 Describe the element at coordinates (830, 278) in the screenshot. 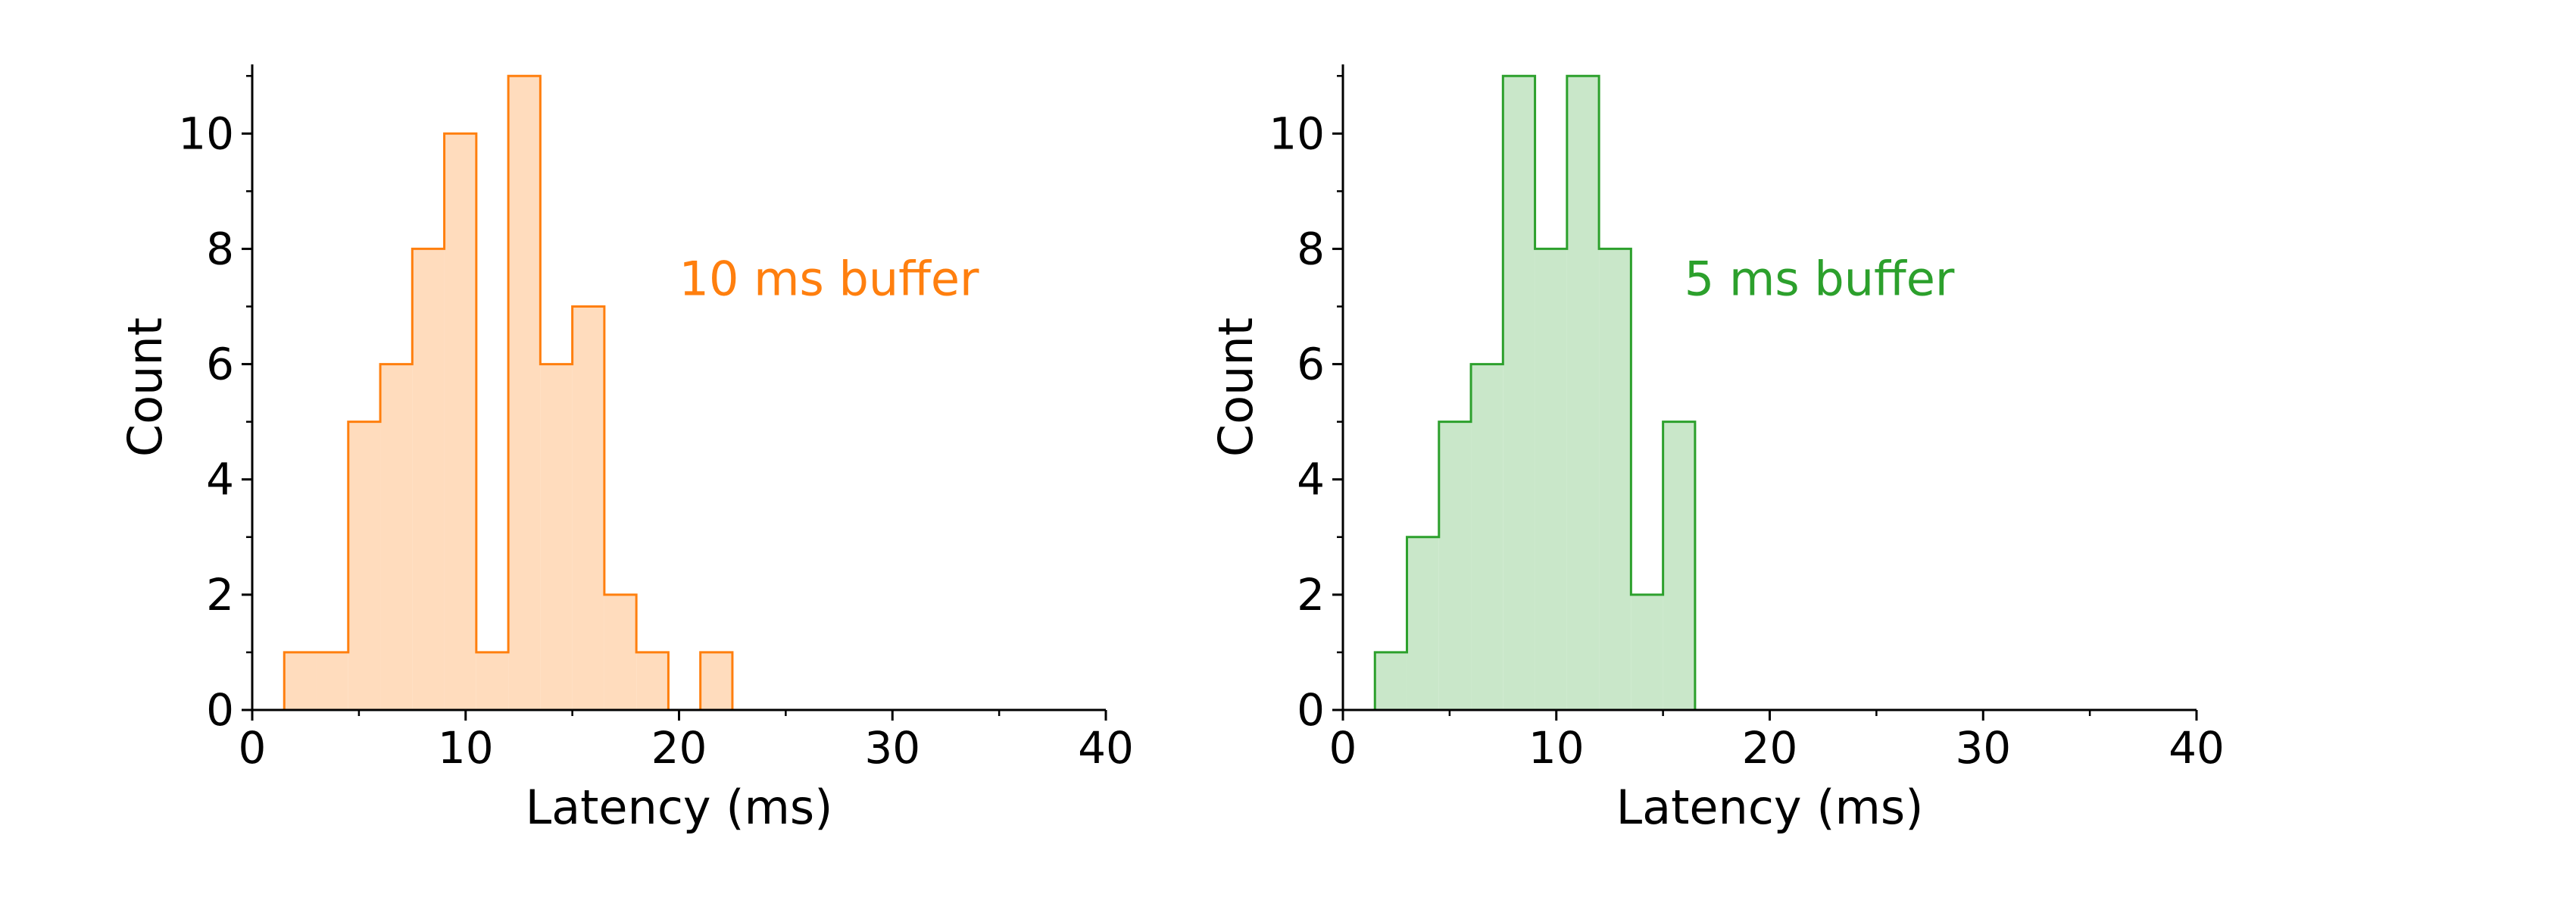

I see `series-annotation: 10 ms buffer` at that location.